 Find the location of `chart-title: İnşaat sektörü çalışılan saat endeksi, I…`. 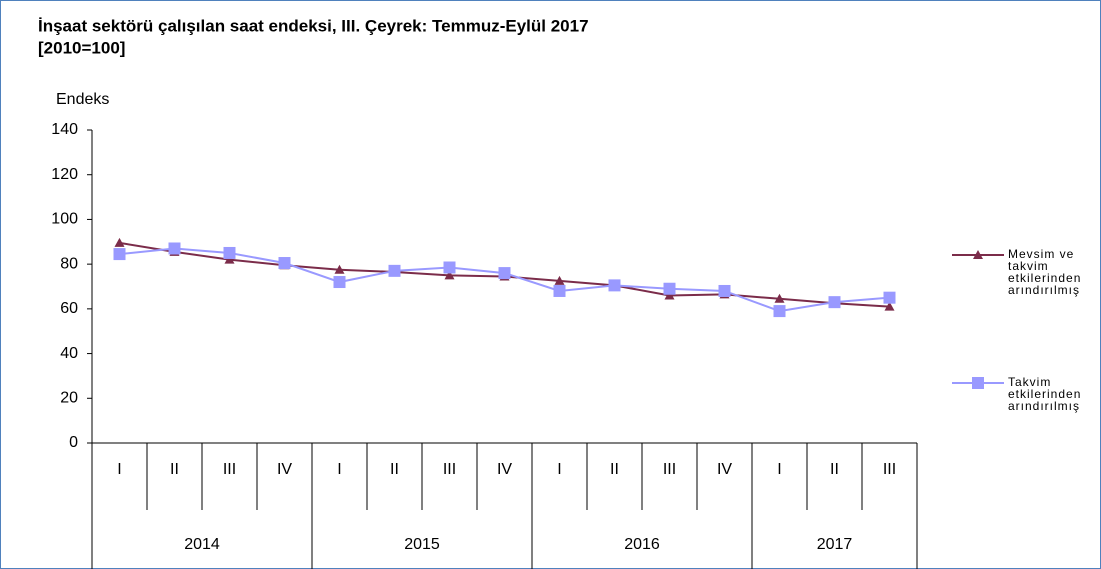

chart-title: İnşaat sektörü çalışılan saat endeksi, I… is located at coordinates (313, 25).